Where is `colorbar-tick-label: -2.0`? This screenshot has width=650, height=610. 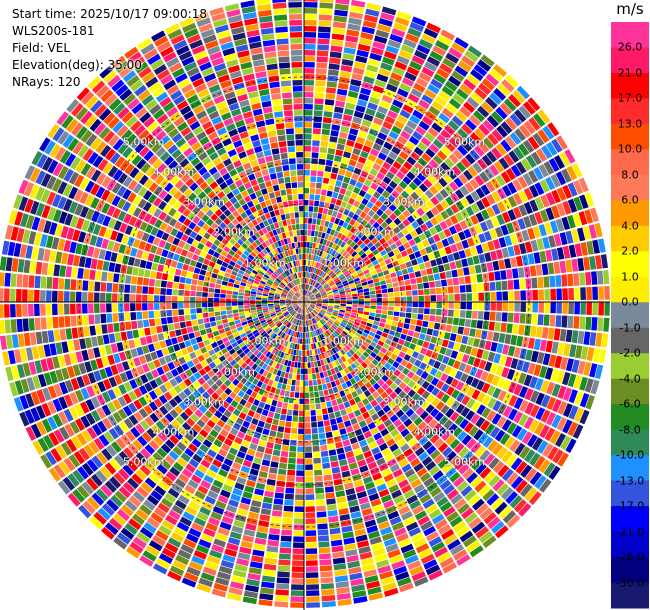 colorbar-tick-label: -2.0 is located at coordinates (630, 353).